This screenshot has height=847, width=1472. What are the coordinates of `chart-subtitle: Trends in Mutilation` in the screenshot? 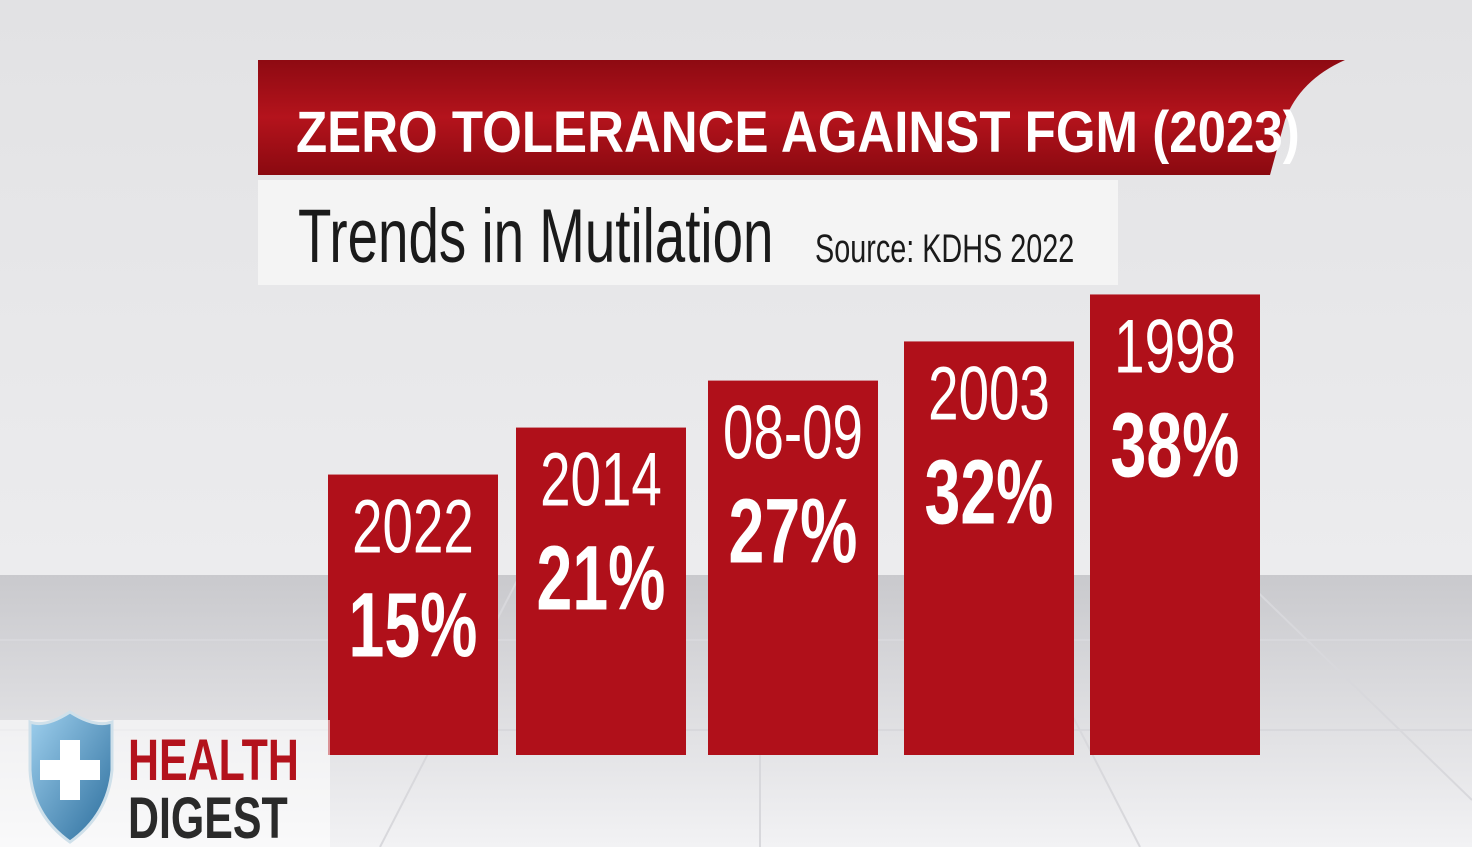 It's located at (535, 236).